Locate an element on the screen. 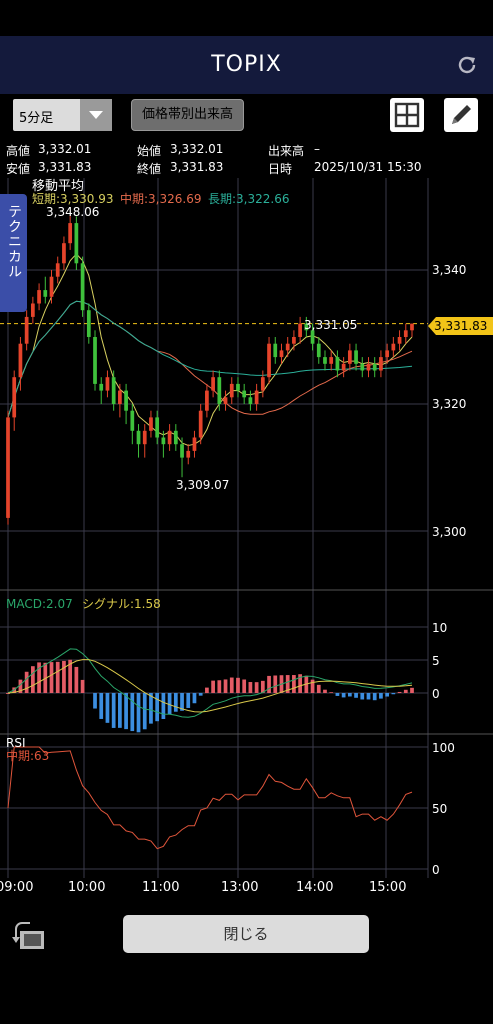  chevron-down-icon is located at coordinates (96, 115).